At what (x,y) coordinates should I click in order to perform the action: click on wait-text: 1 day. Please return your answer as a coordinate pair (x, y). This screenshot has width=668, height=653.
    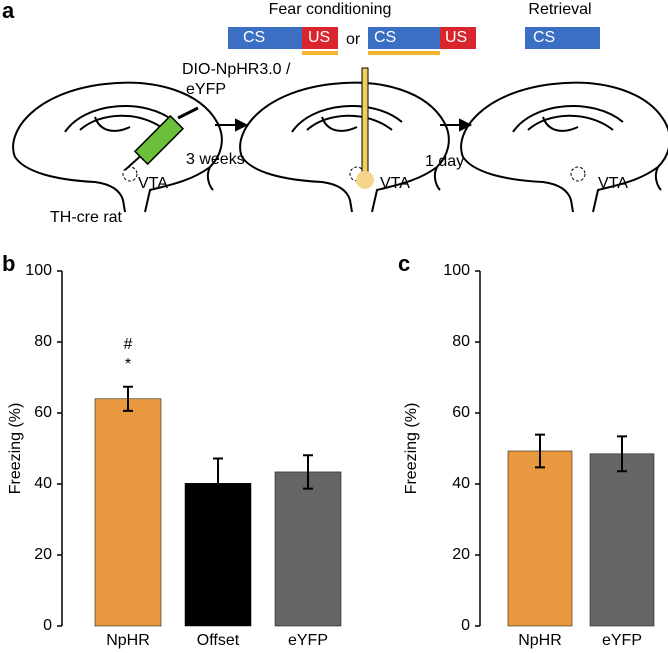
    Looking at the image, I should click on (444, 161).